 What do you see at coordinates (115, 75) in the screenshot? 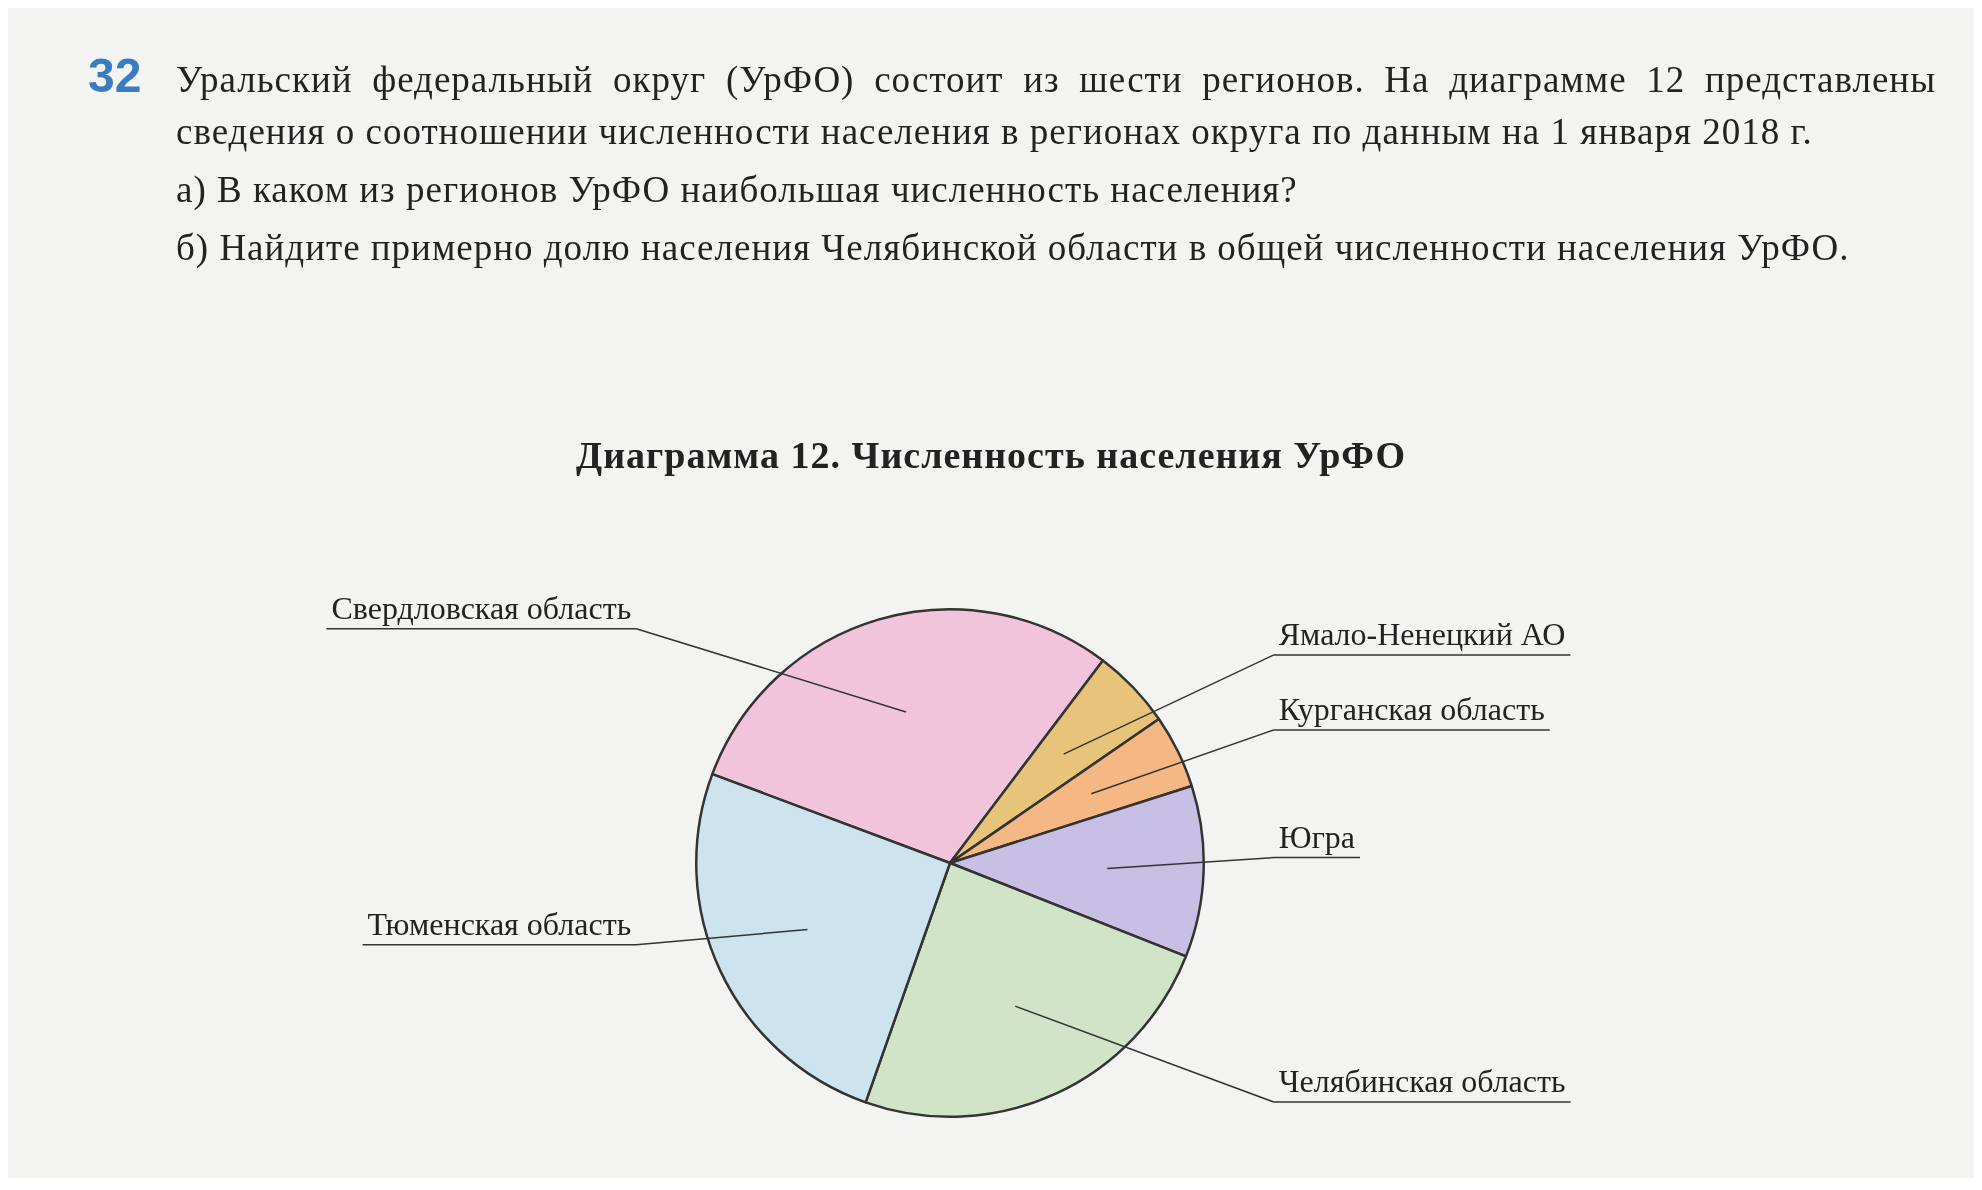
I see `text: 32` at bounding box center [115, 75].